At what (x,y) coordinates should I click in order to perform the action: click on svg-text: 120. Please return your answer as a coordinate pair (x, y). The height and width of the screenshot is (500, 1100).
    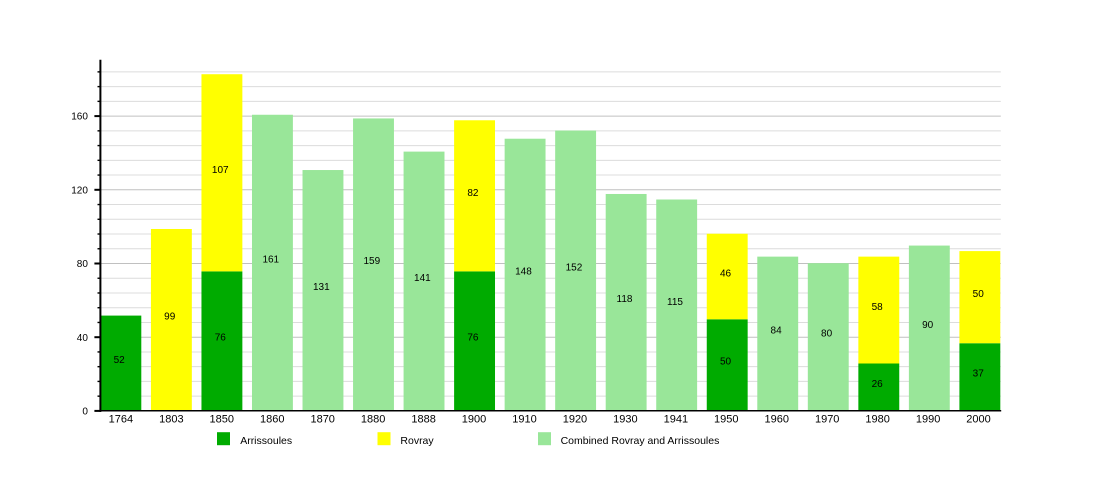
    Looking at the image, I should click on (79, 190).